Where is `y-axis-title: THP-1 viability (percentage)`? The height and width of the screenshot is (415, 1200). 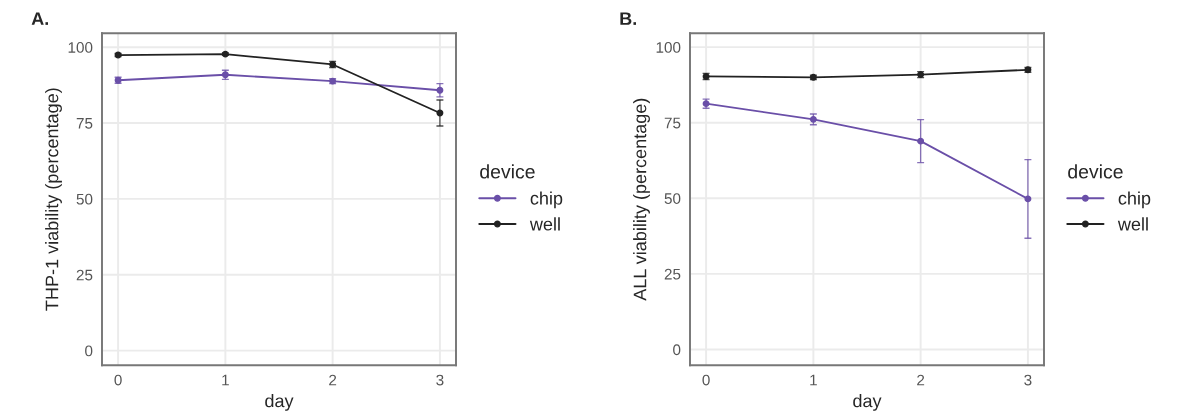 y-axis-title: THP-1 viability (percentage) is located at coordinates (53, 199).